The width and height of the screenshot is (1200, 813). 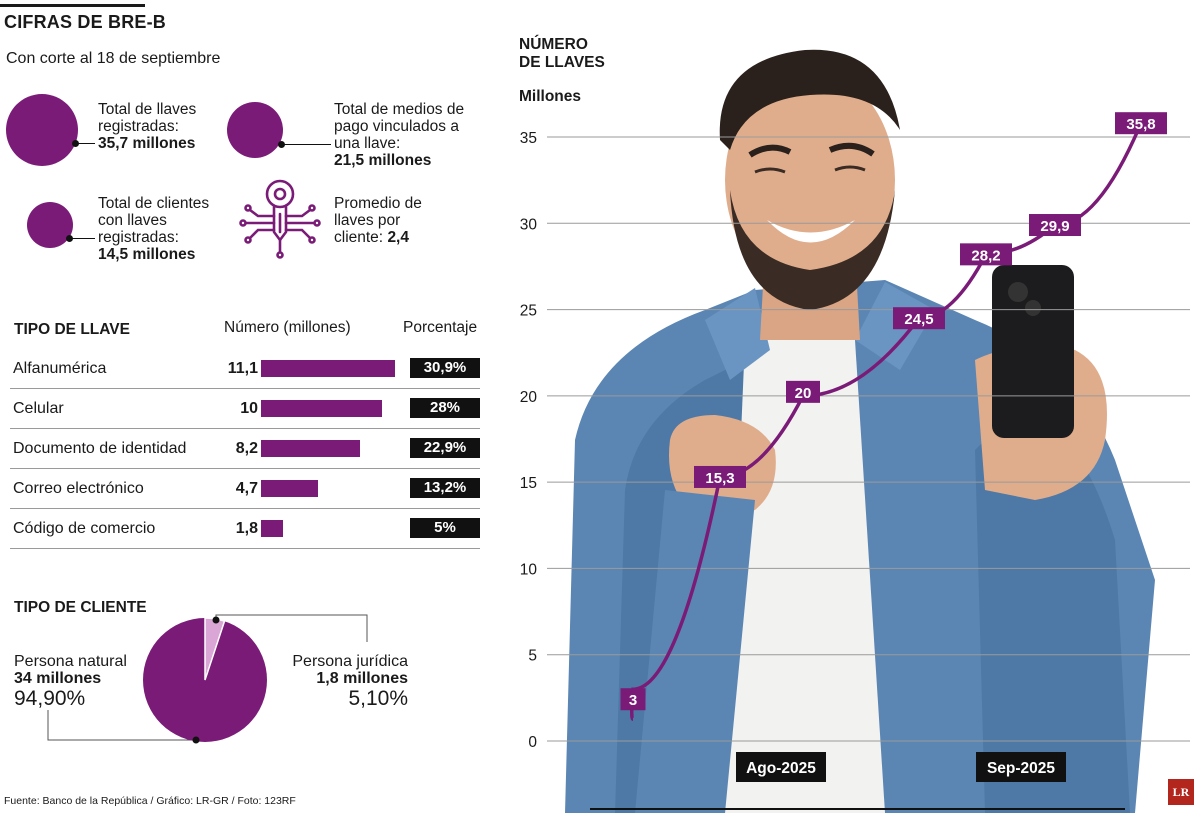 I want to click on y-tick-label: 10, so click(x=529, y=569).